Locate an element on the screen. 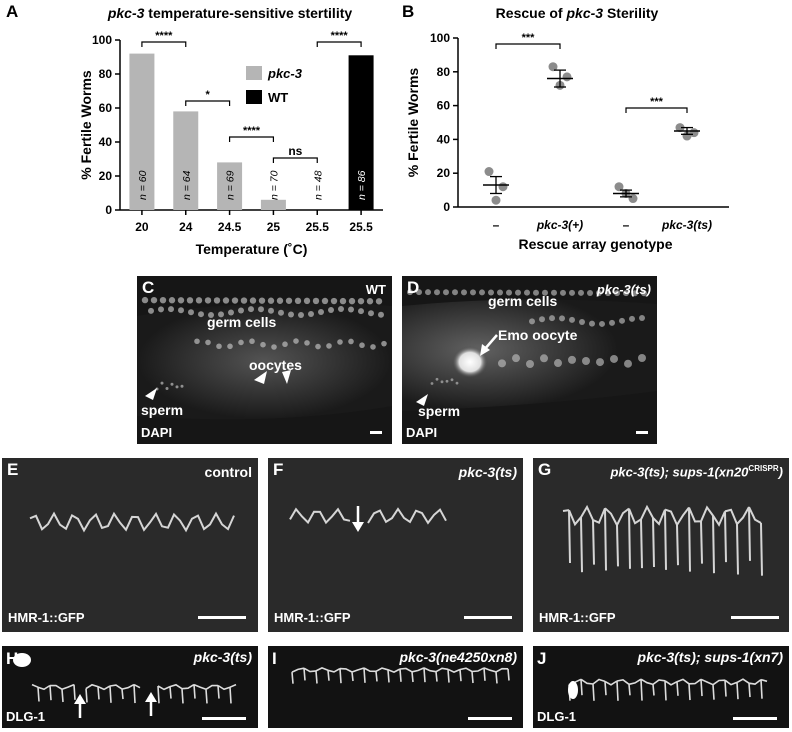 The height and width of the screenshot is (732, 792). chart-a-x-tick-label: 20 is located at coordinates (142, 227).